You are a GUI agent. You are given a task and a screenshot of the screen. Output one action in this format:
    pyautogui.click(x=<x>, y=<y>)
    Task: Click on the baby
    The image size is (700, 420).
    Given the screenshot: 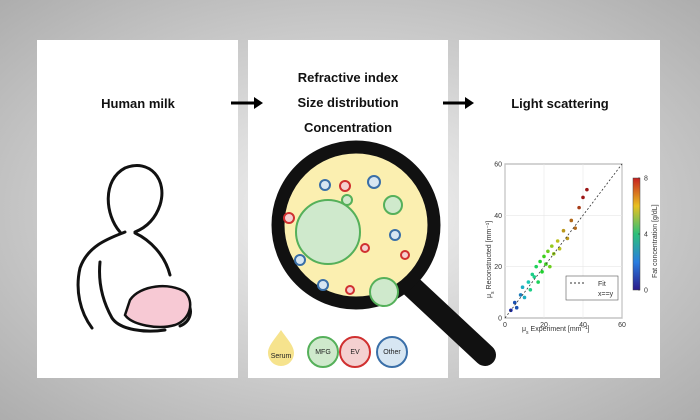 What is the action you would take?
    pyautogui.click(x=157, y=307)
    